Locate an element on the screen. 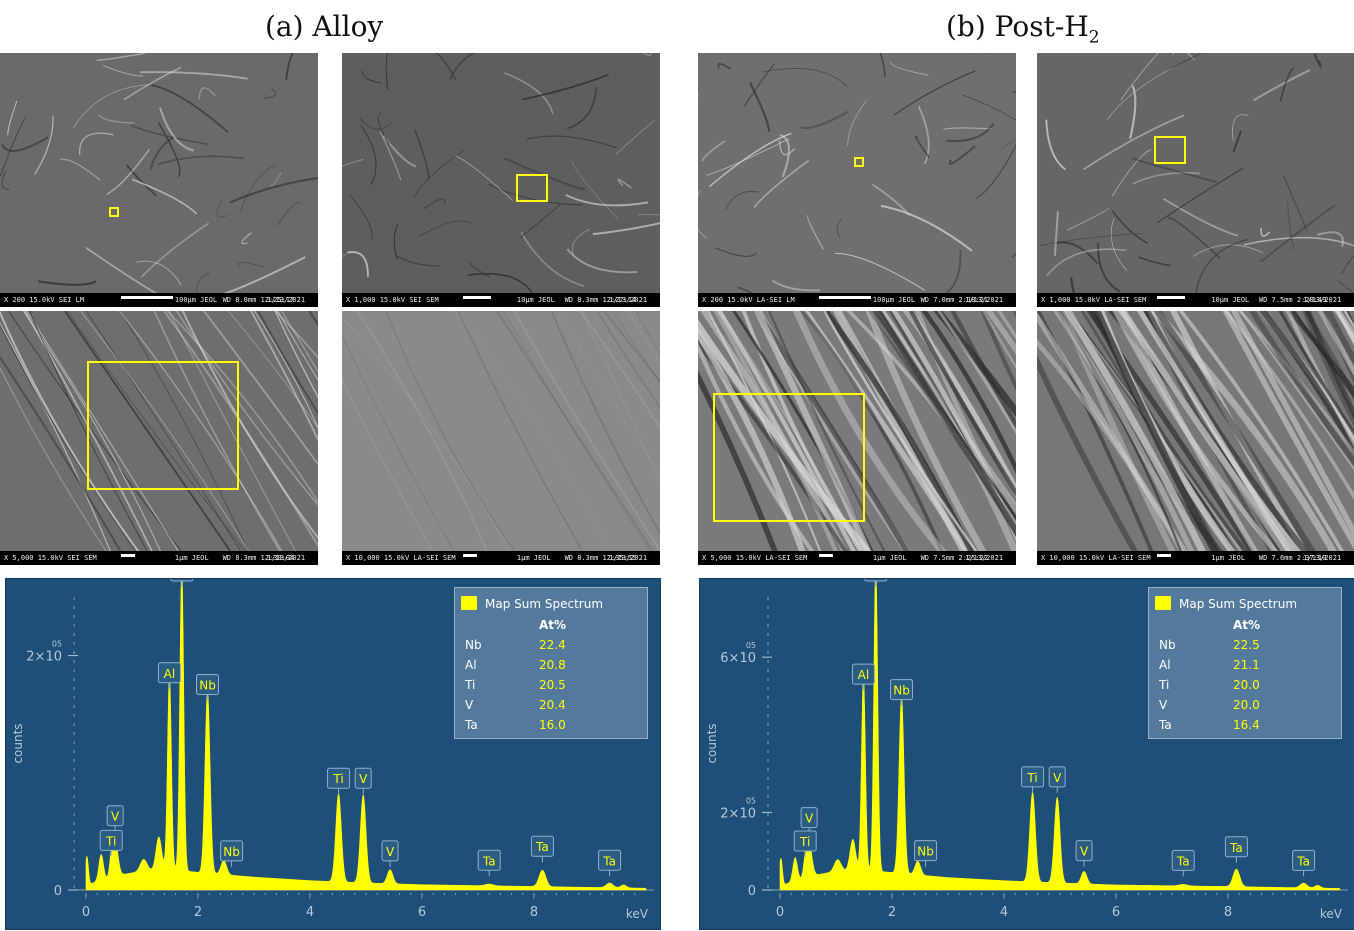 This screenshot has height=931, width=1354. sem-scale-text: 1µm JEOL is located at coordinates (533, 558).